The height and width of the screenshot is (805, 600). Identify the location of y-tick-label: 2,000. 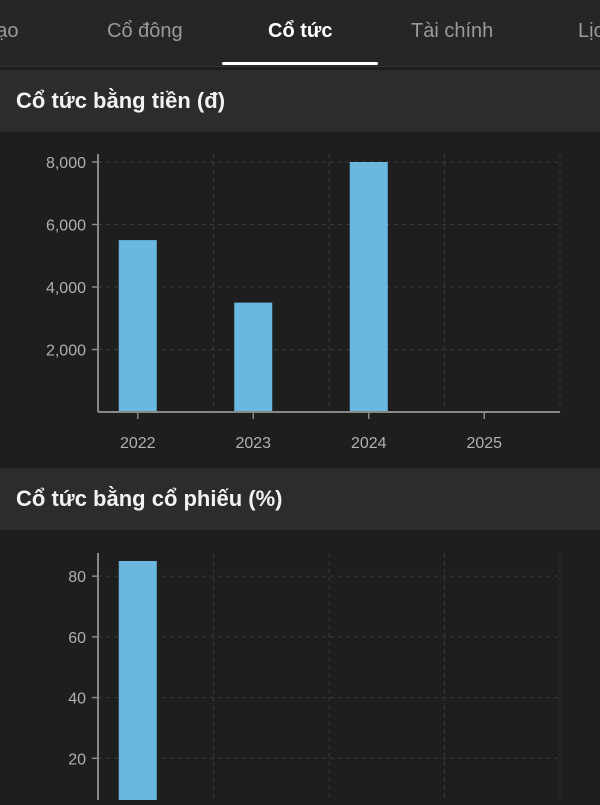
(66, 351).